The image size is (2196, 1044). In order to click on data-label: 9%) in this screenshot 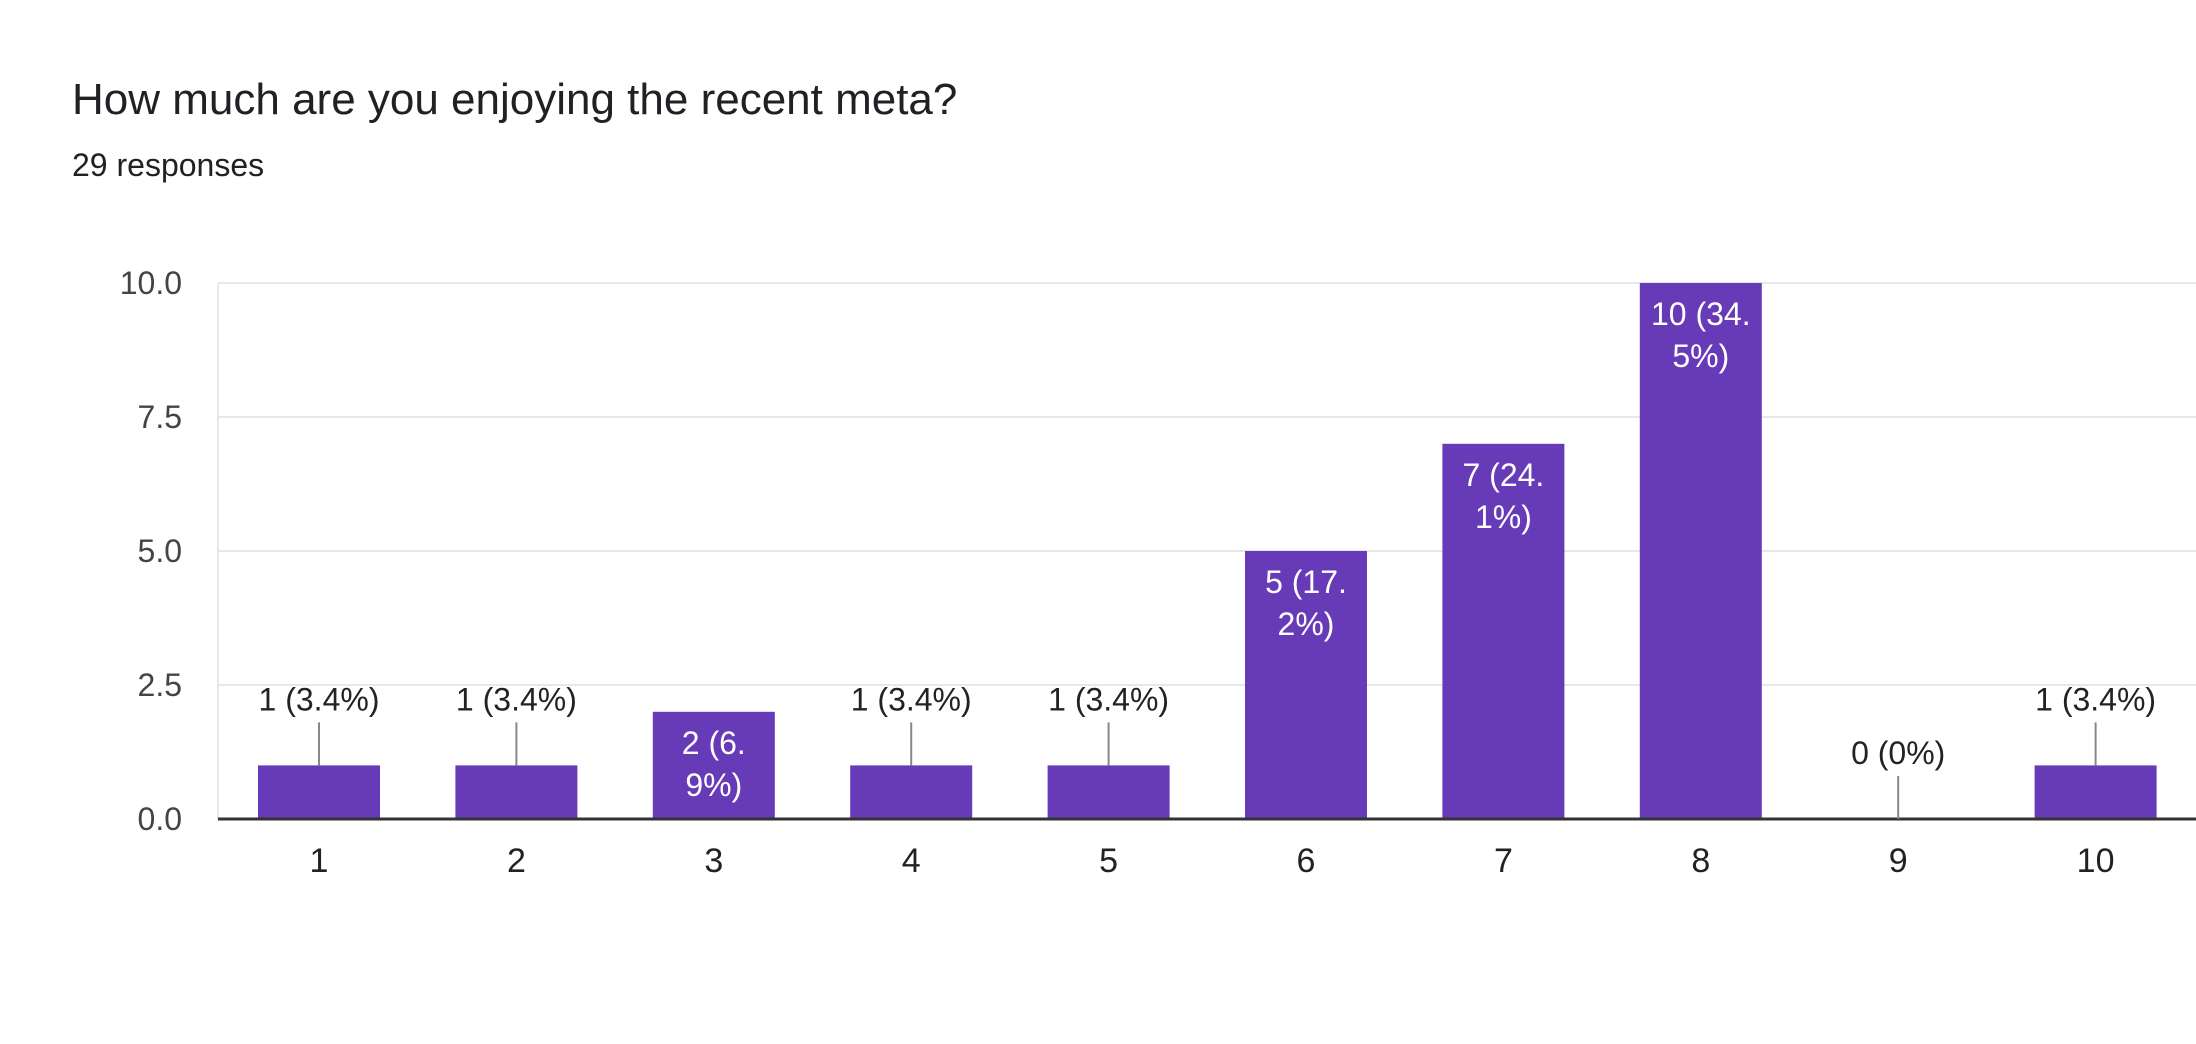, I will do `click(713, 785)`.